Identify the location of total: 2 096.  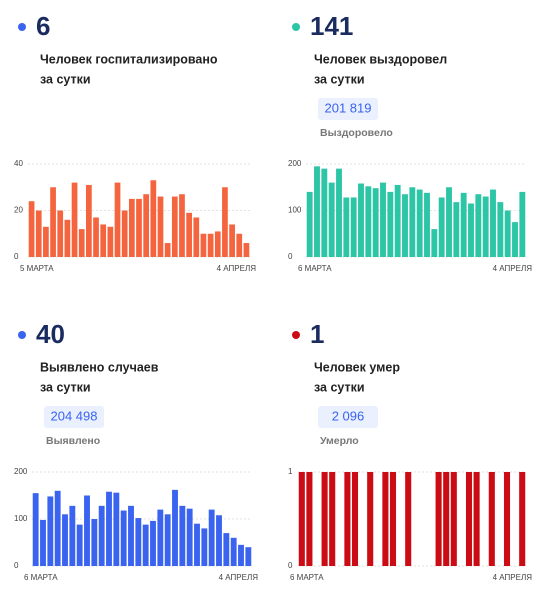
(348, 415).